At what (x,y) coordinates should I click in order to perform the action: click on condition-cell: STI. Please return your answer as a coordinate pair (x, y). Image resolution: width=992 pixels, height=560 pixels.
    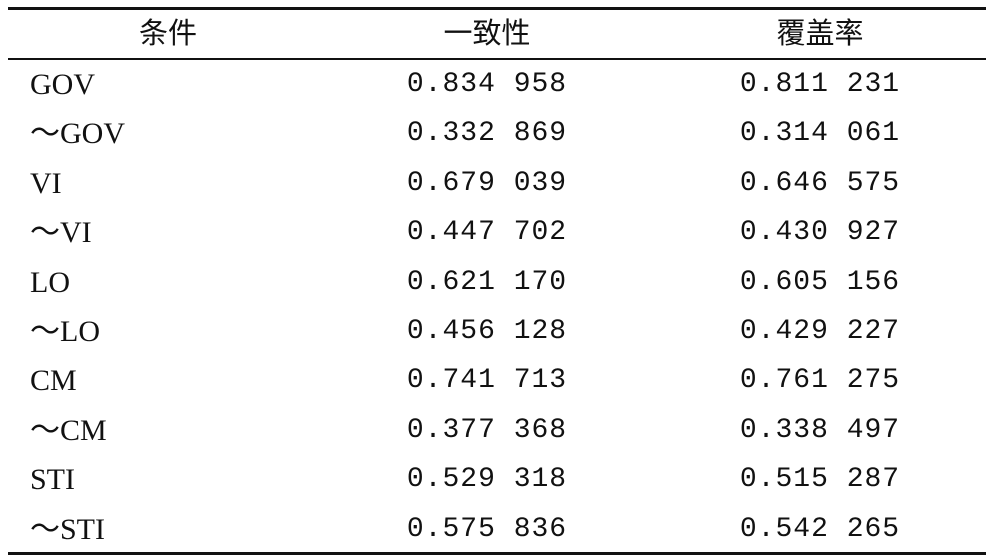
    Looking at the image, I should click on (52, 480).